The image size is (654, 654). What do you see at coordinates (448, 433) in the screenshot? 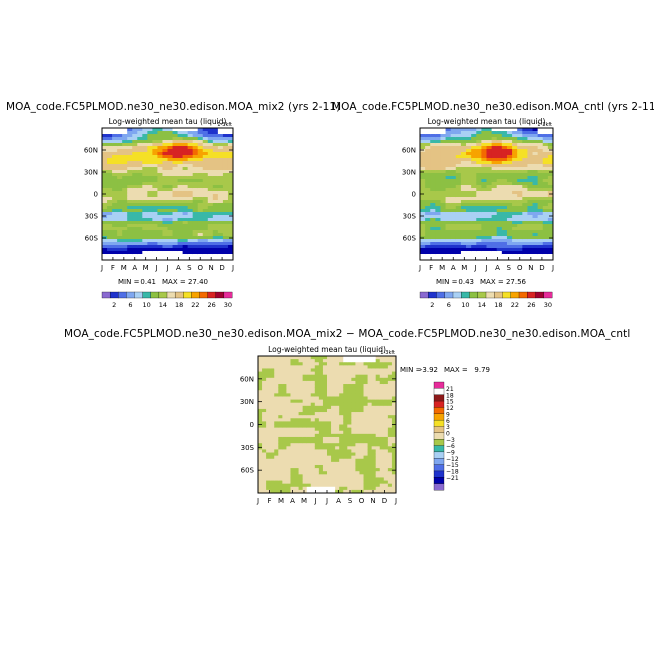
I see `colorbar-label: 0` at bounding box center [448, 433].